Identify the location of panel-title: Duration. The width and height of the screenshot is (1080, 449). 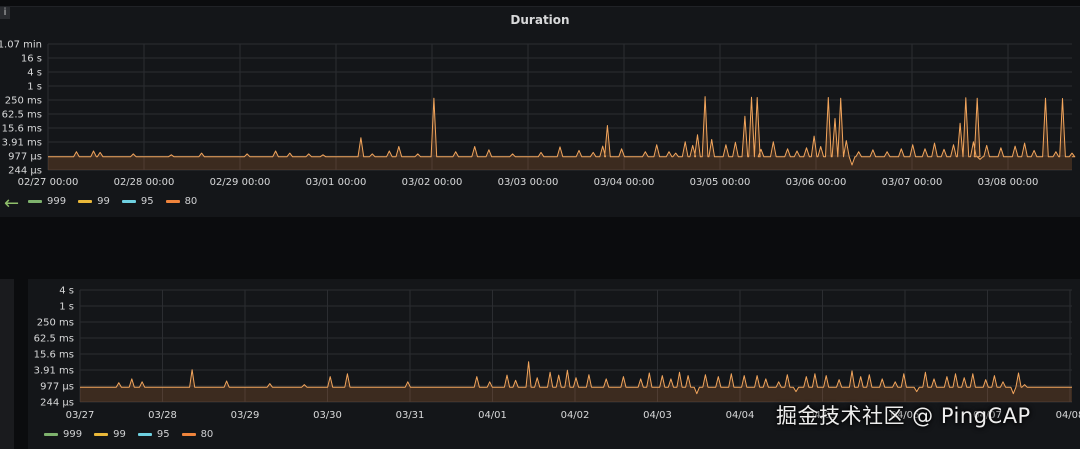
(540, 20).